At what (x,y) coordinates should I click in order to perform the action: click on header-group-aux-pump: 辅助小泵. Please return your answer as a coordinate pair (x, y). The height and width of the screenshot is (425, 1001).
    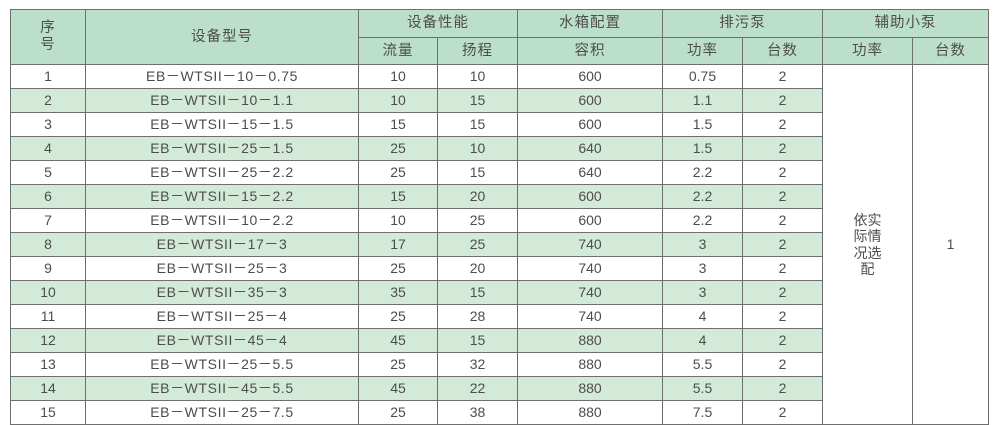
    Looking at the image, I should click on (905, 23).